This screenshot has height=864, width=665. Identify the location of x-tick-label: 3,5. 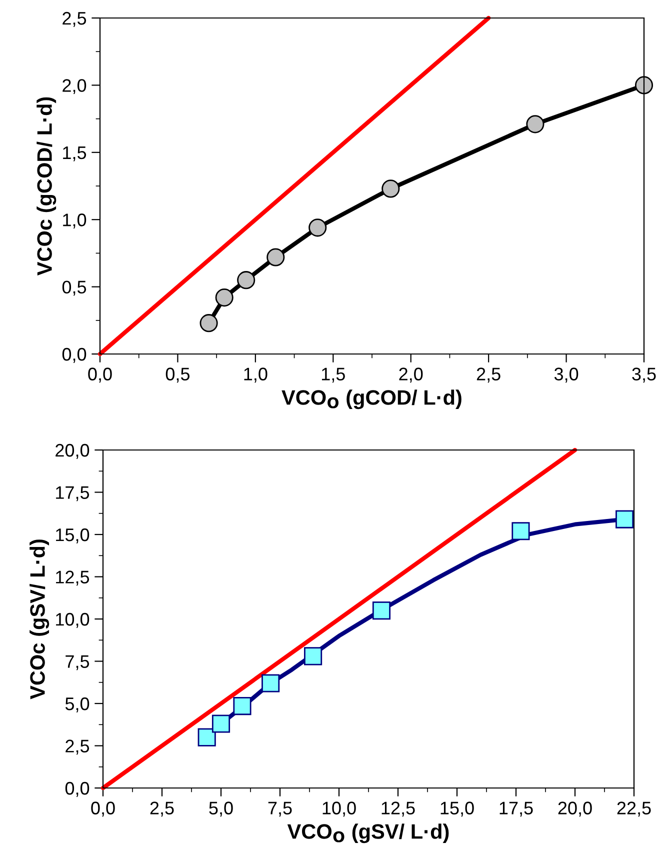
(644, 375).